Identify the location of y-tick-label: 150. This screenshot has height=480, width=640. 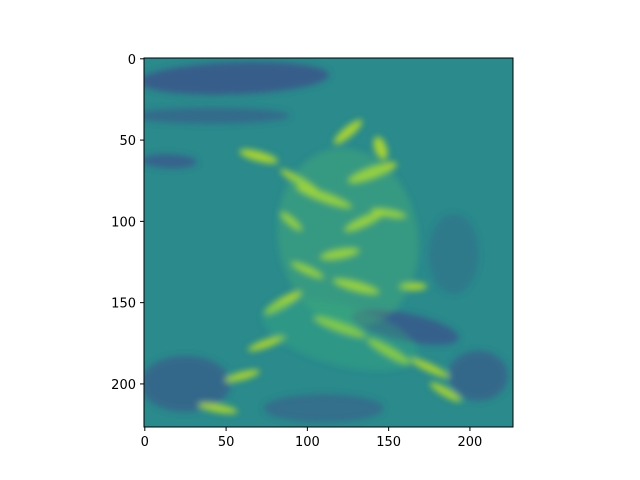
(123, 304).